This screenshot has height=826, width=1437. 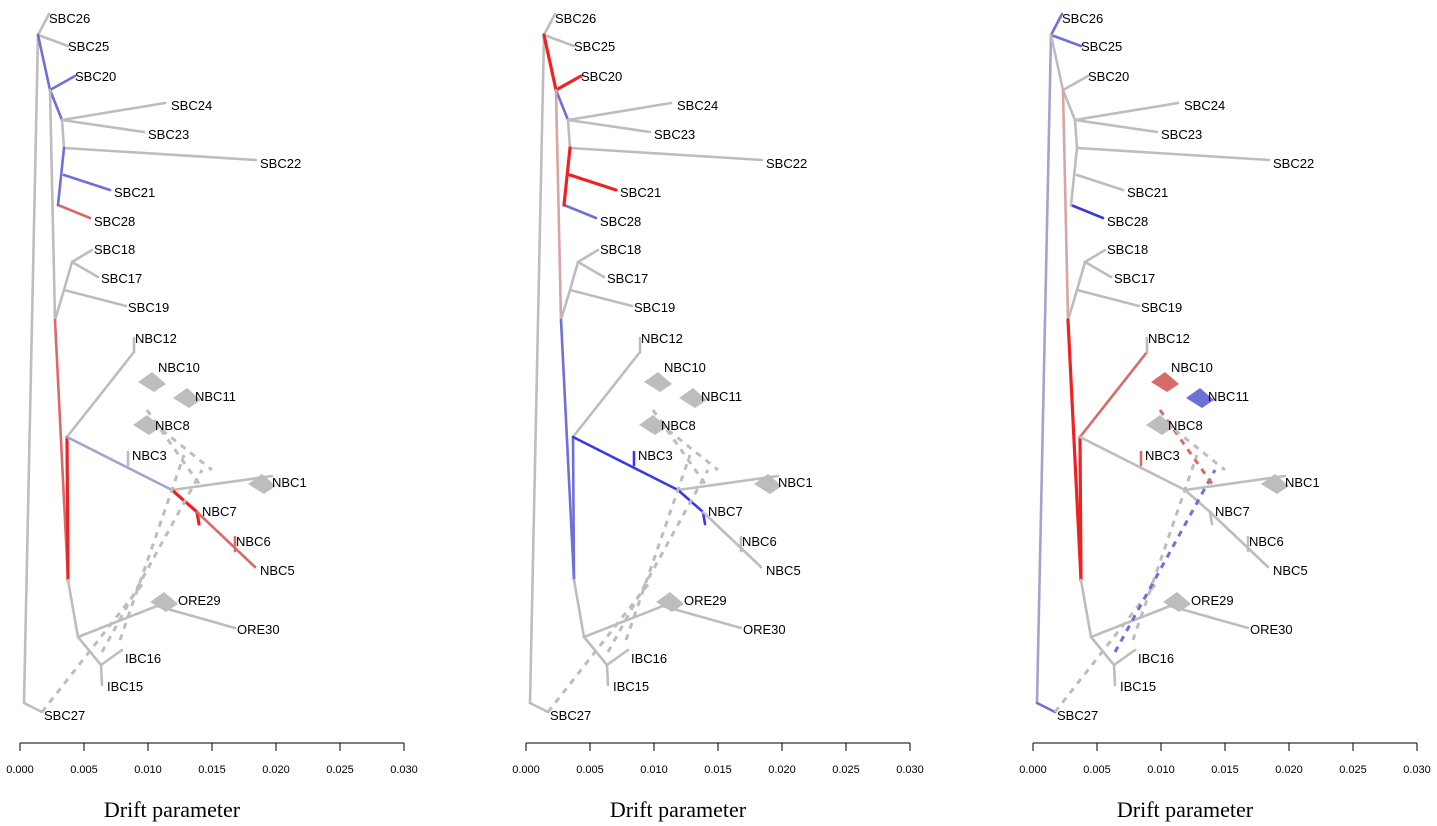 I want to click on tip-label-sbc25: SBC25, so click(x=594, y=46).